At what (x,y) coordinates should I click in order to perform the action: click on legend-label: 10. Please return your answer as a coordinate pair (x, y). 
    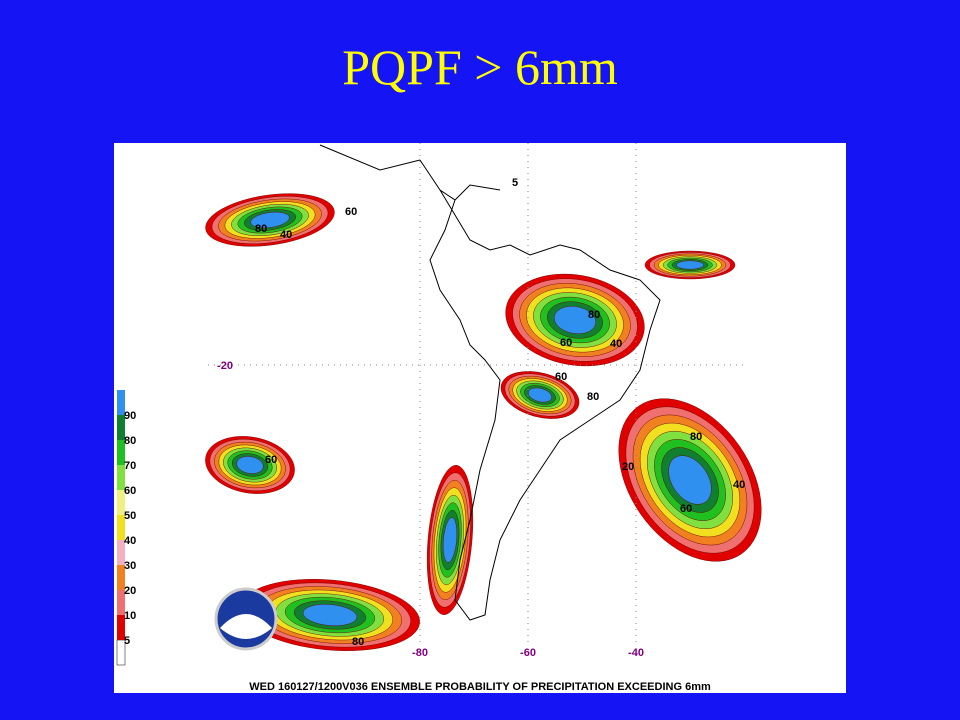
    Looking at the image, I should click on (130, 616).